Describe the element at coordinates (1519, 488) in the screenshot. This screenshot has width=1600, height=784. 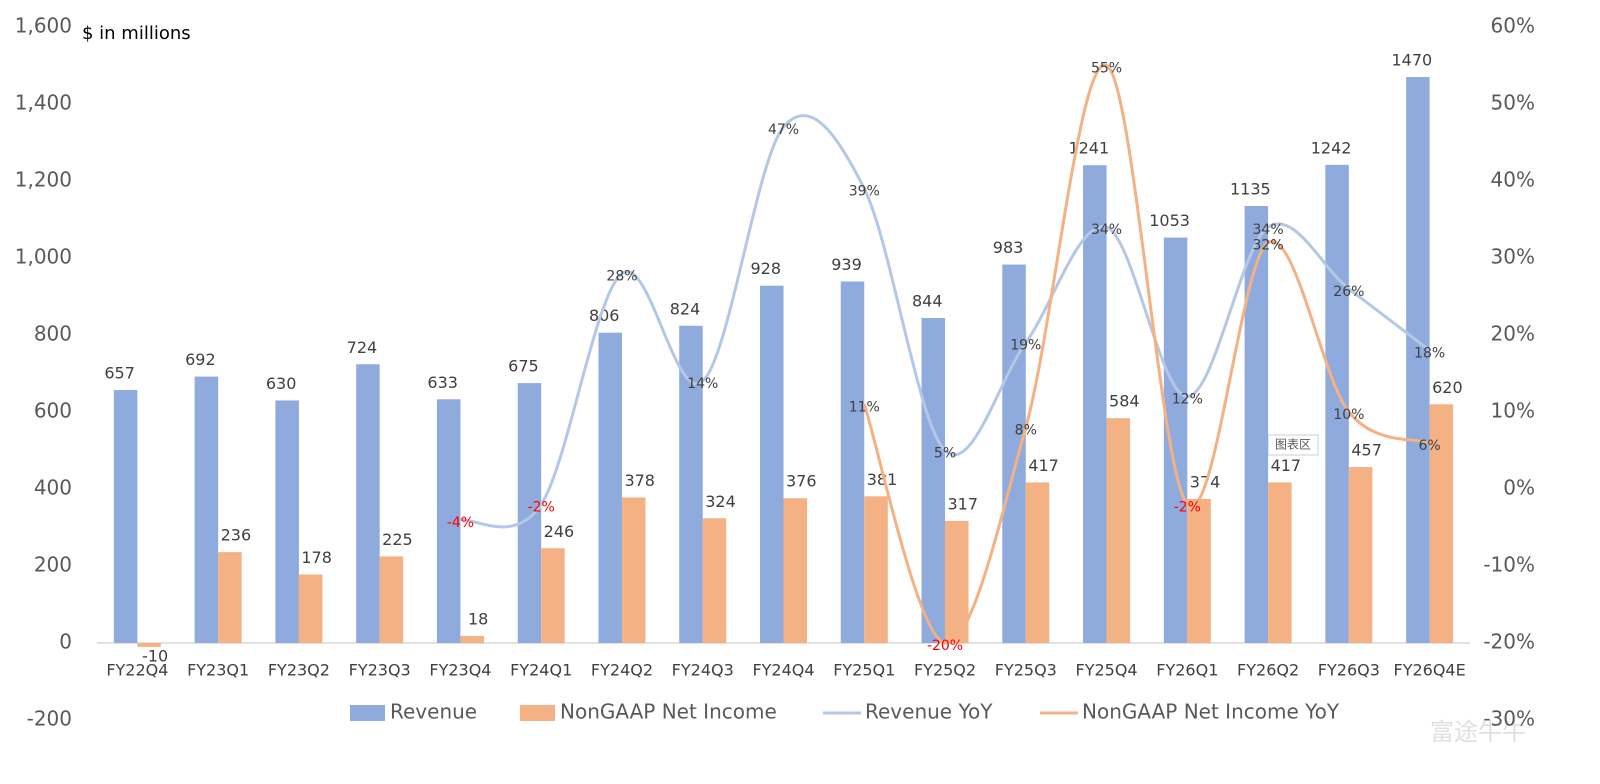
I see `y2-tick-label: 0%` at that location.